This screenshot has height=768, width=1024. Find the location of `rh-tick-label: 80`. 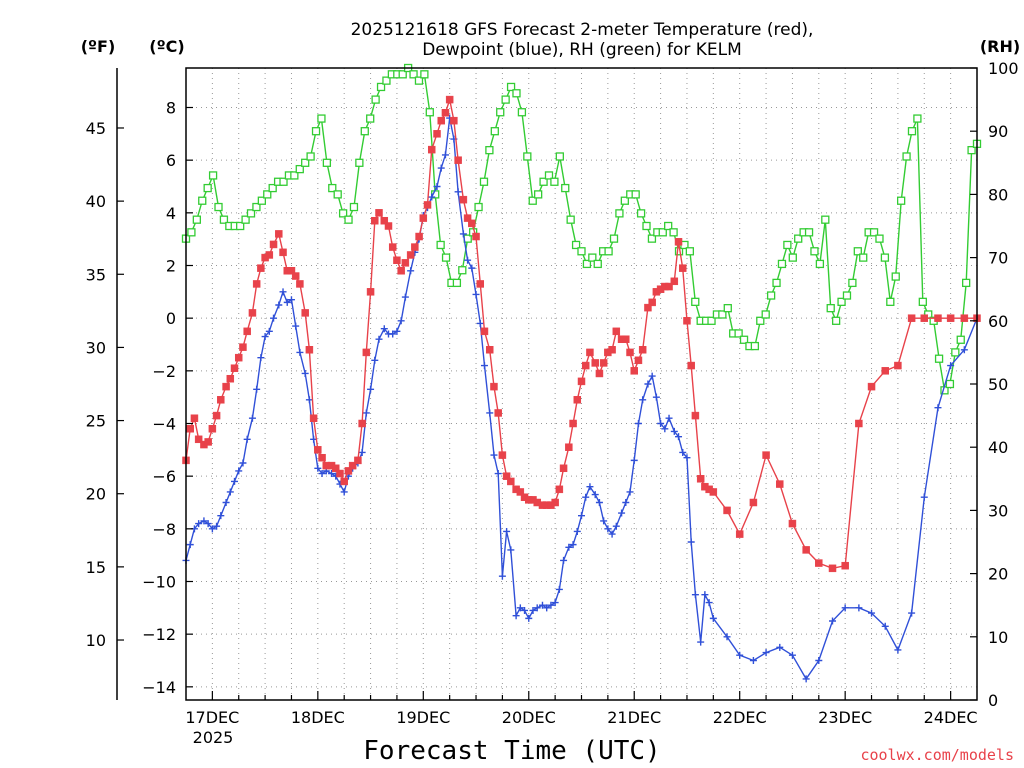

rh-tick-label: 80 is located at coordinates (998, 194).